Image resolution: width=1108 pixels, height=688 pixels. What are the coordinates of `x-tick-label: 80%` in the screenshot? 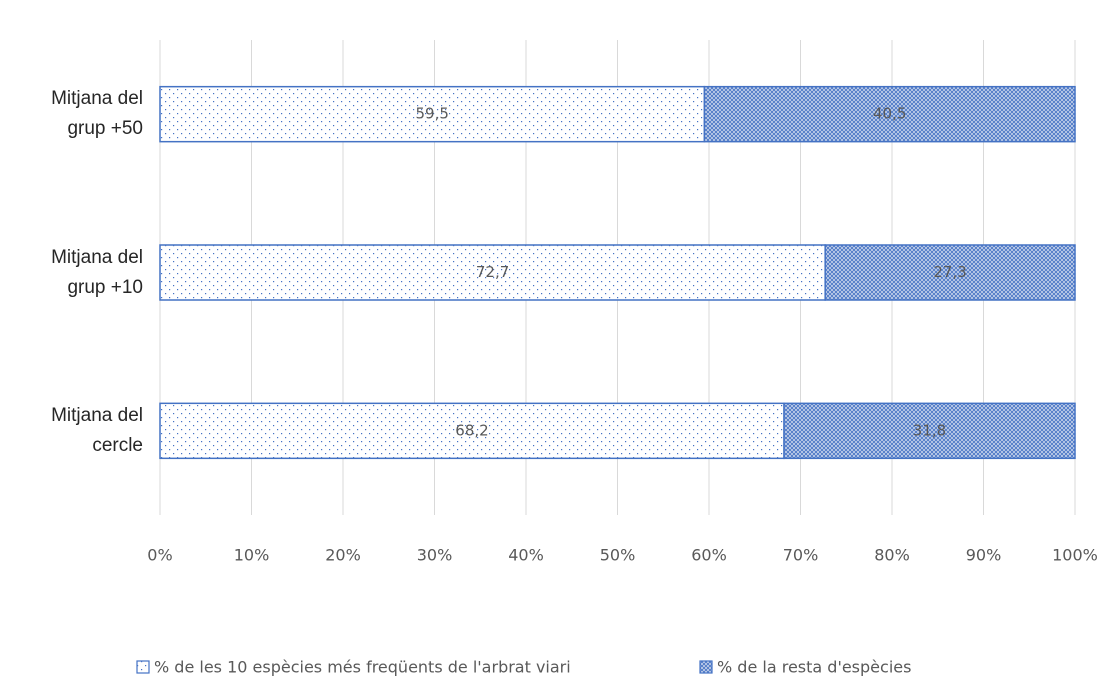 It's located at (892, 555).